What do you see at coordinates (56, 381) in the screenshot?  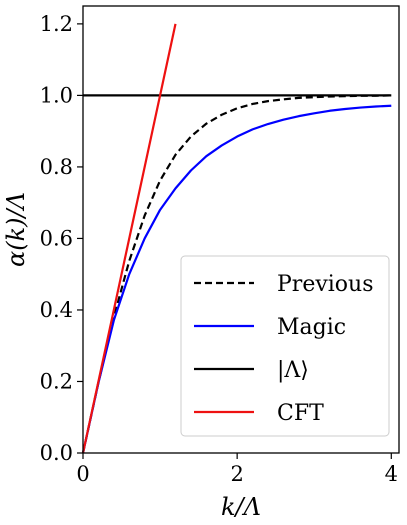 I see `y-tick-label: 0.2` at bounding box center [56, 381].